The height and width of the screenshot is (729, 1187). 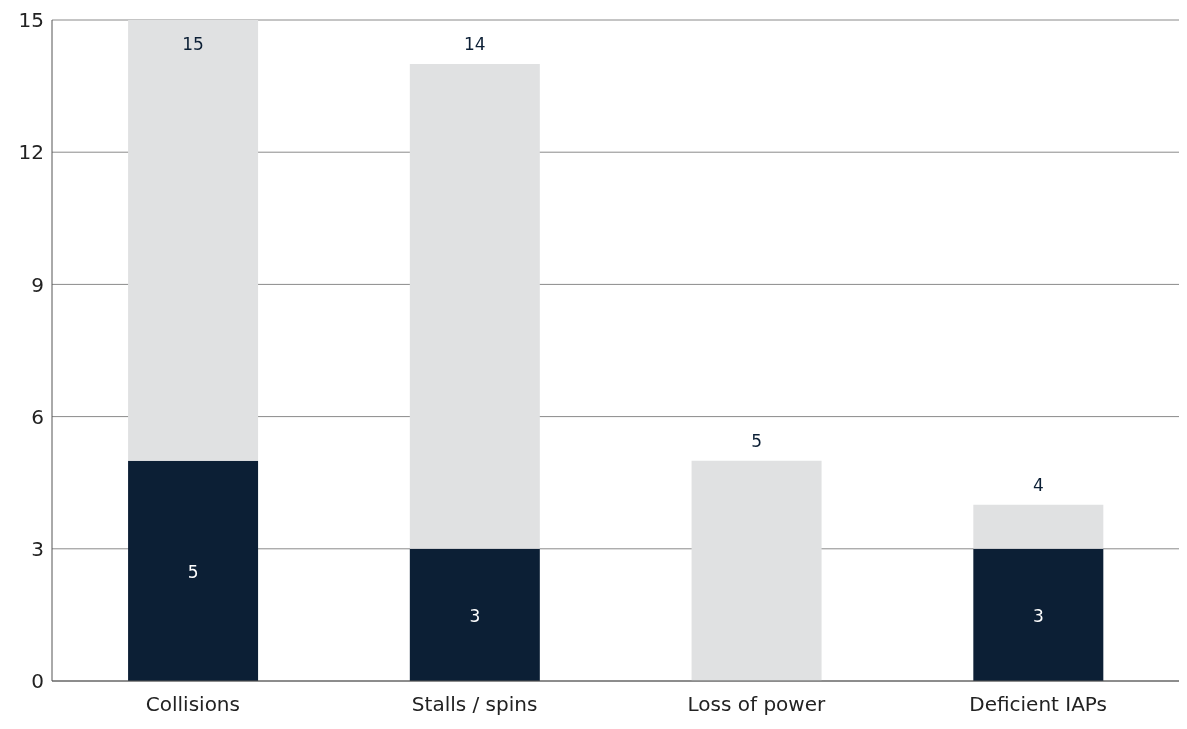 I want to click on y-tick-label: 9, so click(x=37, y=284).